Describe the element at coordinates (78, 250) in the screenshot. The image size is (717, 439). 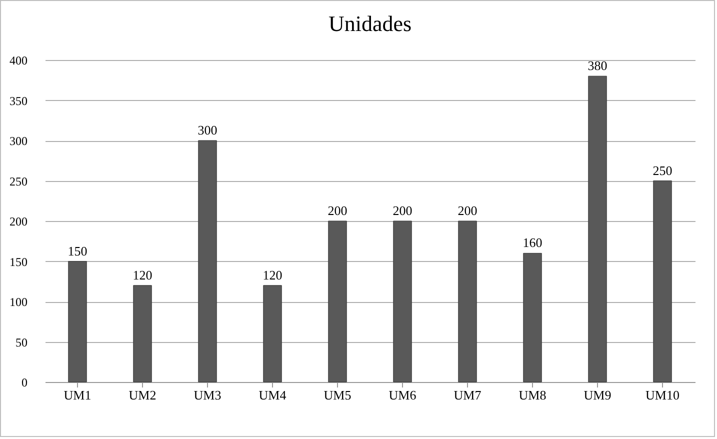
I see `data-label: 150` at that location.